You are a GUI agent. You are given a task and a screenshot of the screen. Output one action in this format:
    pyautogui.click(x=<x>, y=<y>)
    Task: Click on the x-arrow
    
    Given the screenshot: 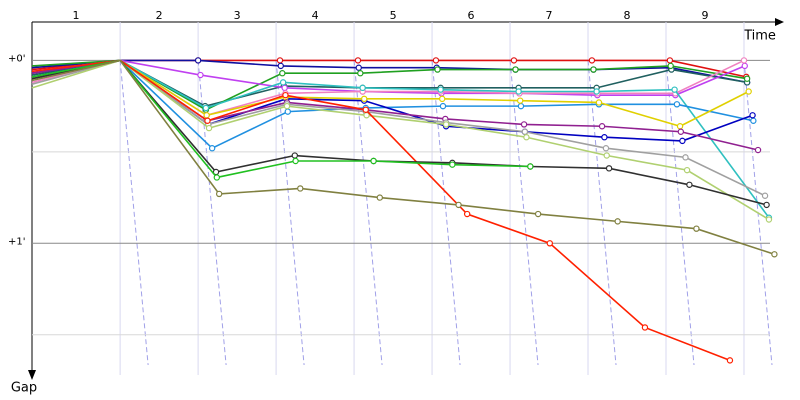 What is the action you would take?
    pyautogui.click(x=779, y=22)
    